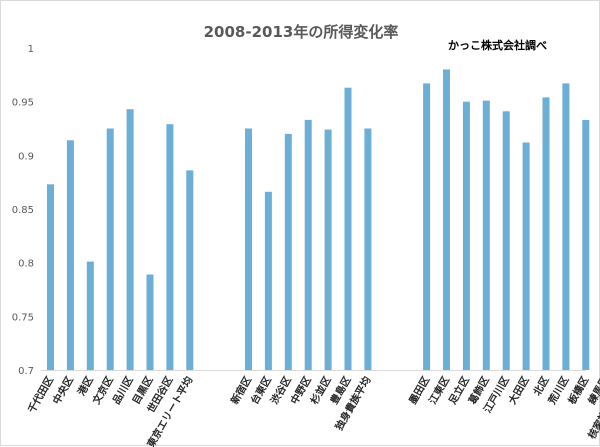  I want to click on y-tick-label: 0.9, so click(26, 156).